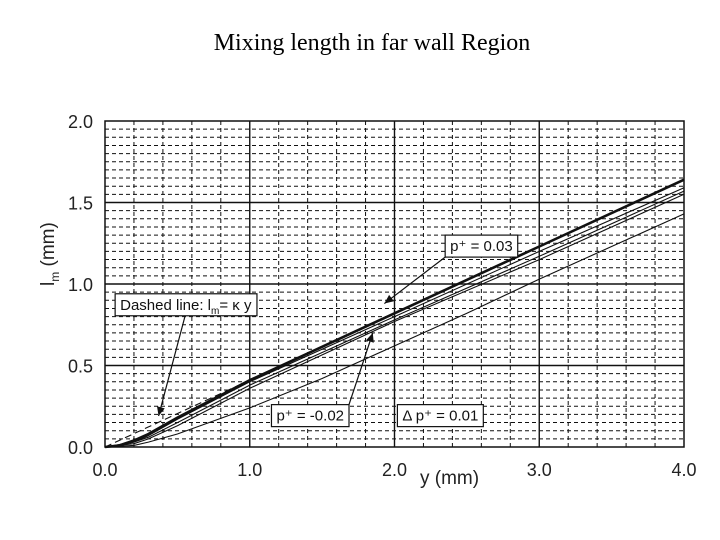 The image size is (720, 540). I want to click on annotation-3: Δ p⁺ = 0.01, so click(440, 416).